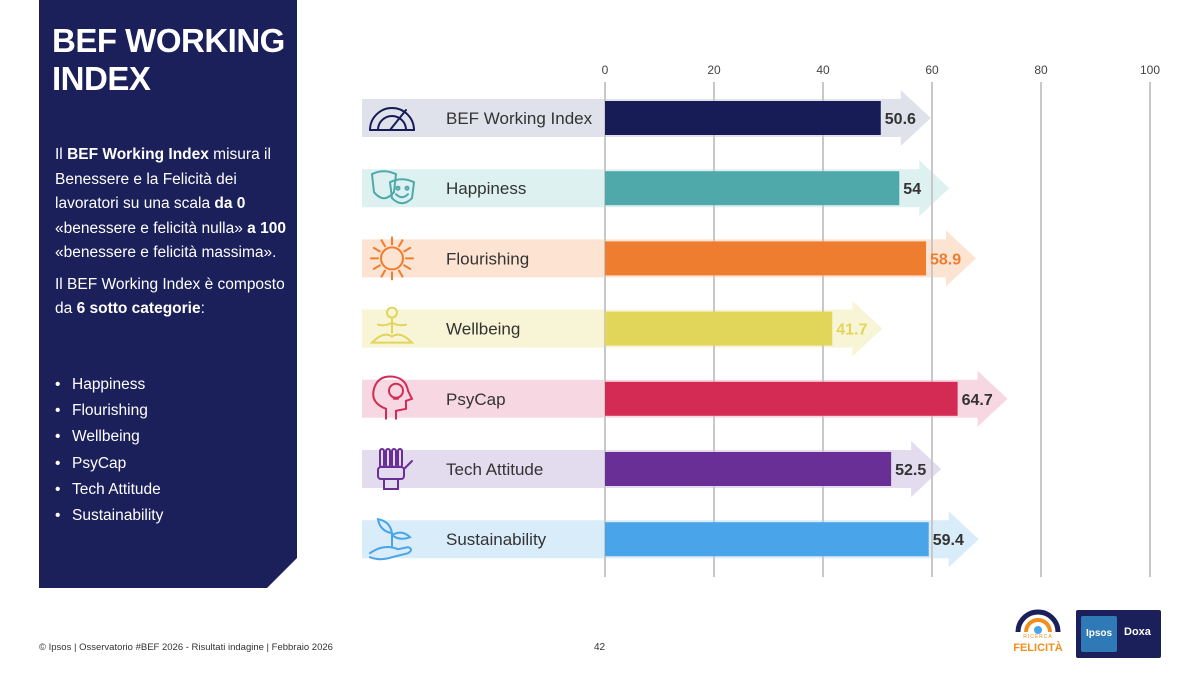  I want to click on felicita-sun-icon, so click(1038, 621).